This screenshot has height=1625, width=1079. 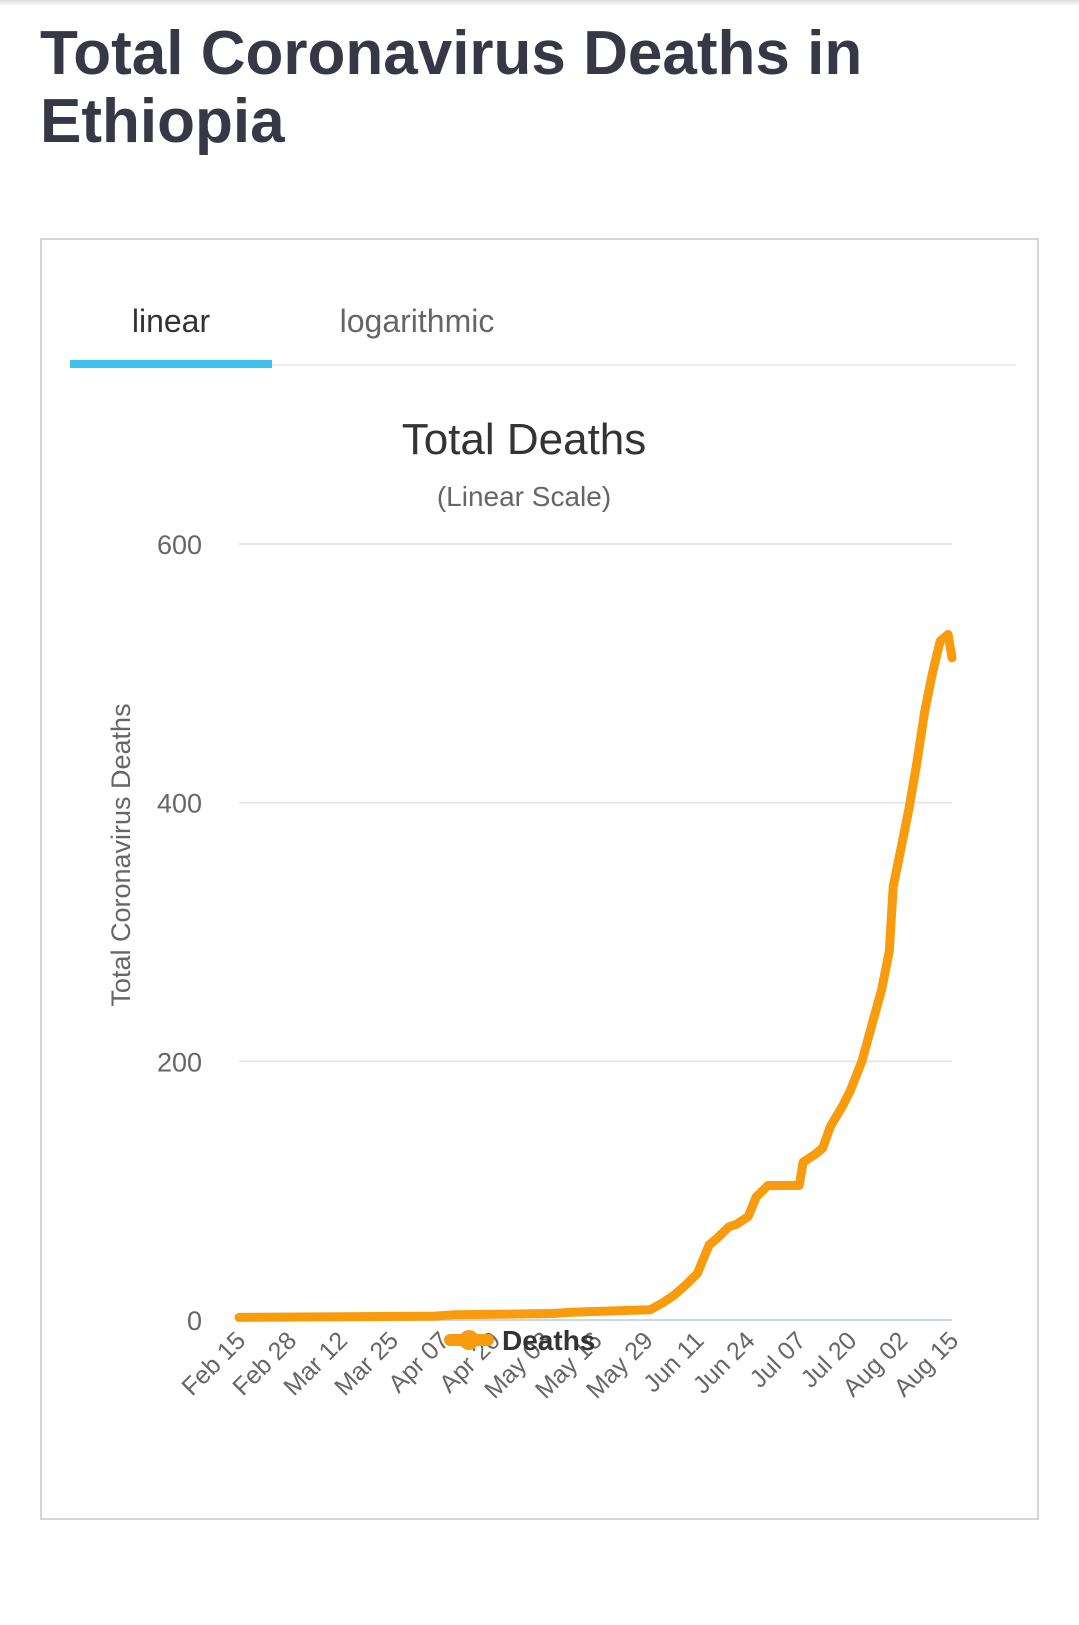 I want to click on y-tick-label: 200, so click(x=179, y=1062).